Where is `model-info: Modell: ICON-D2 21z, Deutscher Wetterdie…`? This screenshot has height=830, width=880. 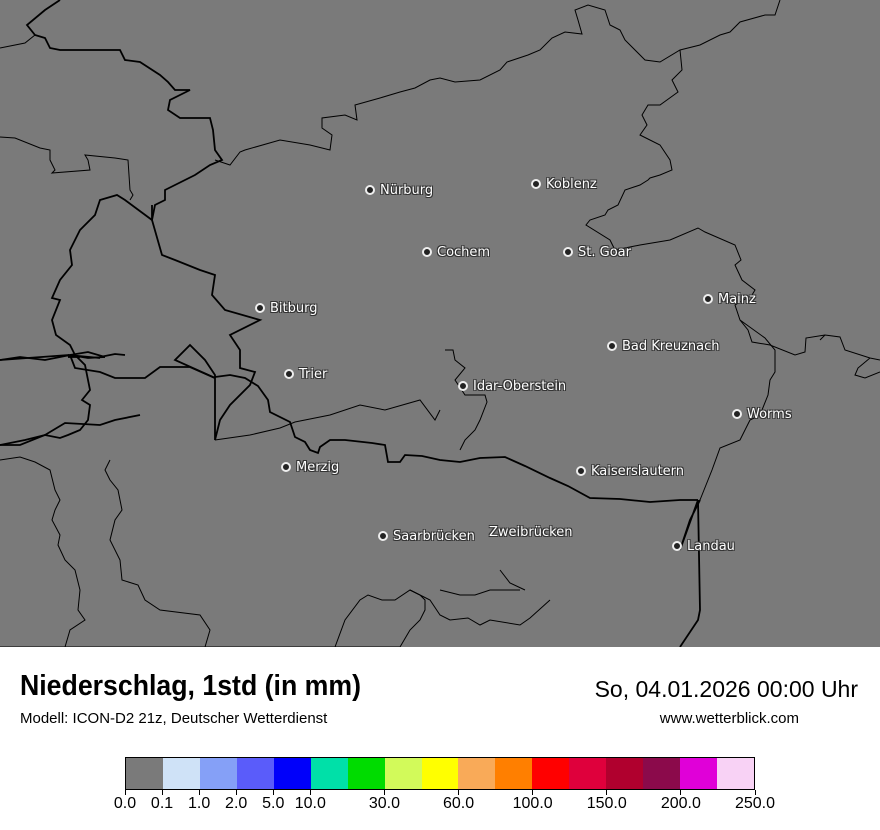 model-info: Modell: ICON-D2 21z, Deutscher Wetterdie… is located at coordinates (174, 718).